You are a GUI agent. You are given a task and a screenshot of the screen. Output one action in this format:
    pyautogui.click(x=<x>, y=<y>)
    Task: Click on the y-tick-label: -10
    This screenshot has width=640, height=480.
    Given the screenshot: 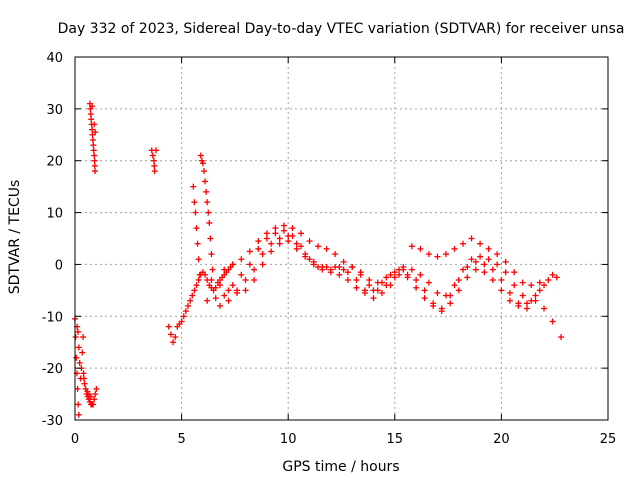 What is the action you would take?
    pyautogui.click(x=52, y=317)
    